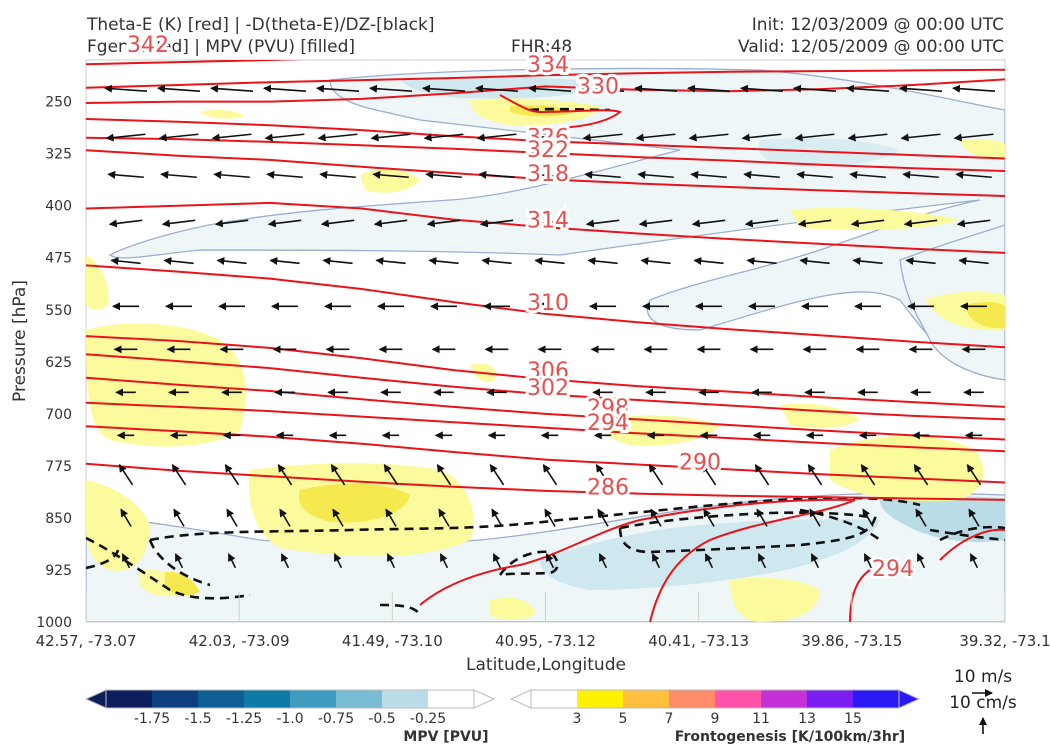 The image size is (1050, 750). I want to click on theta-e-label: 286, so click(608, 488).